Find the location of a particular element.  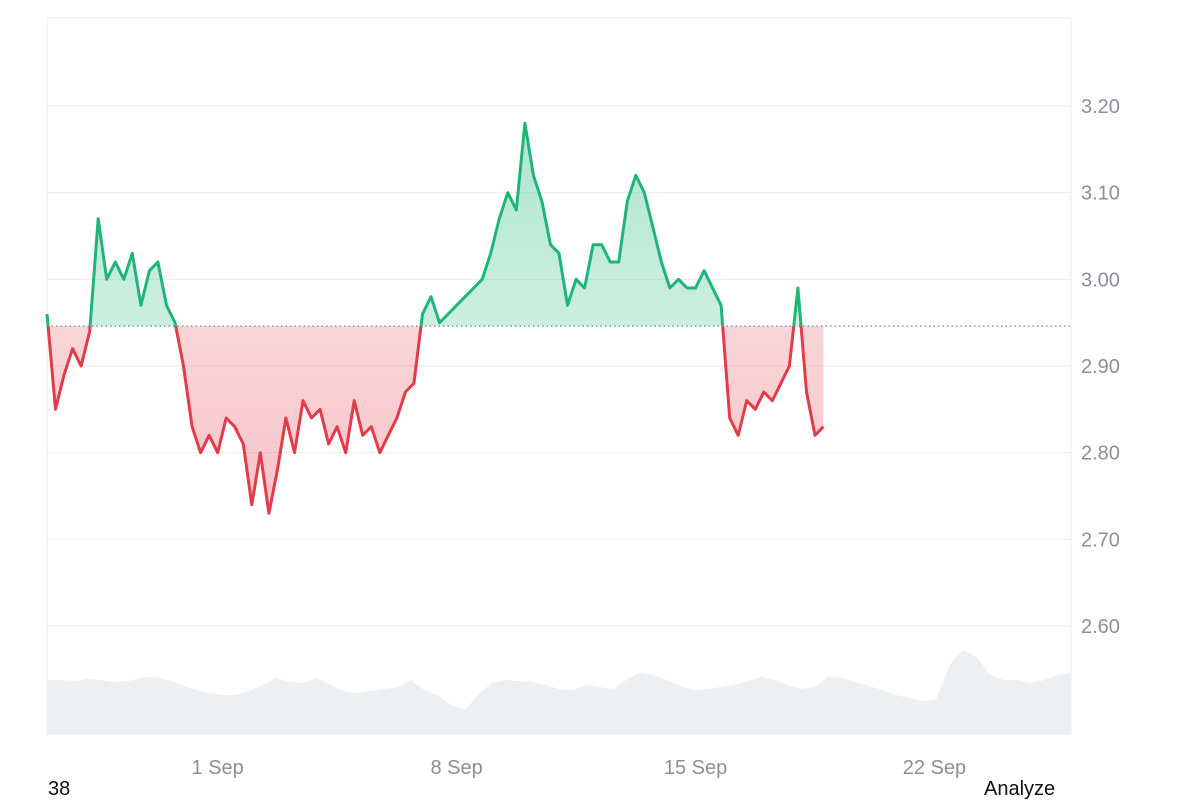

y-tick-label: 3.20 is located at coordinates (1100, 107).